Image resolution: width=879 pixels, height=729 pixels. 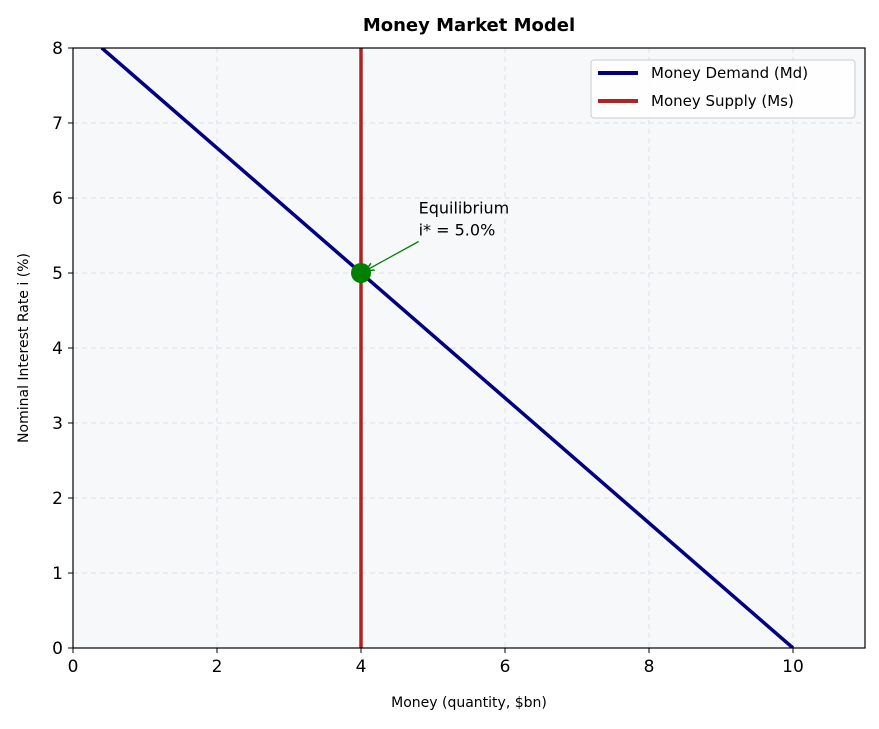 I want to click on legend-label: Money Demand (Md), so click(x=729, y=73).